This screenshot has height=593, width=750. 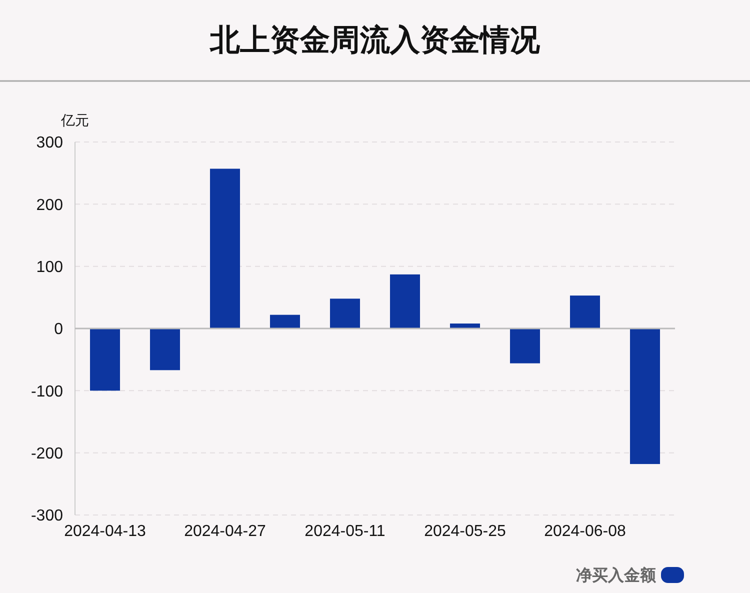 I want to click on legend-label: 净买入金额, so click(x=616, y=575).